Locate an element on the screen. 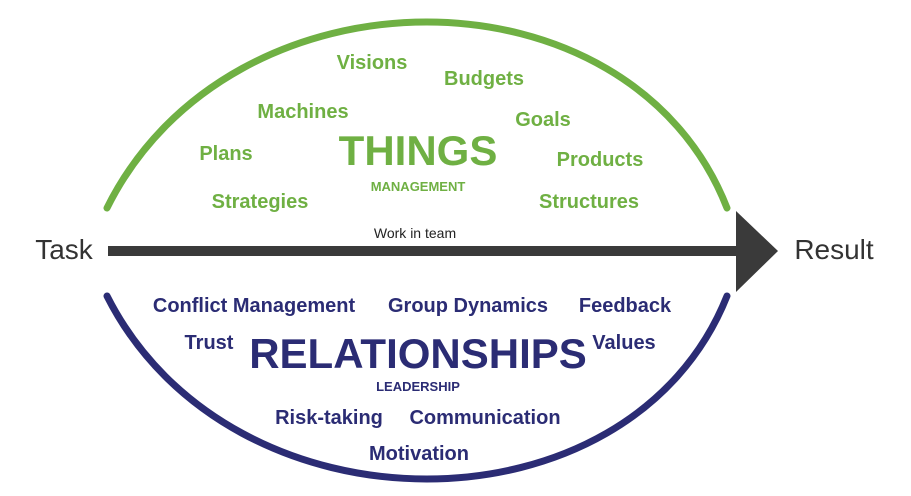  work-in-team-label: Work in team is located at coordinates (415, 233).